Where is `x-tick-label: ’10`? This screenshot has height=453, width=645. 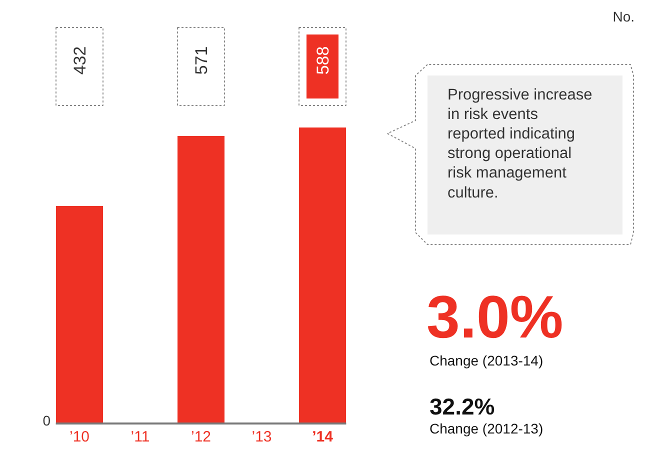
x-tick-label: ’10 is located at coordinates (79, 437).